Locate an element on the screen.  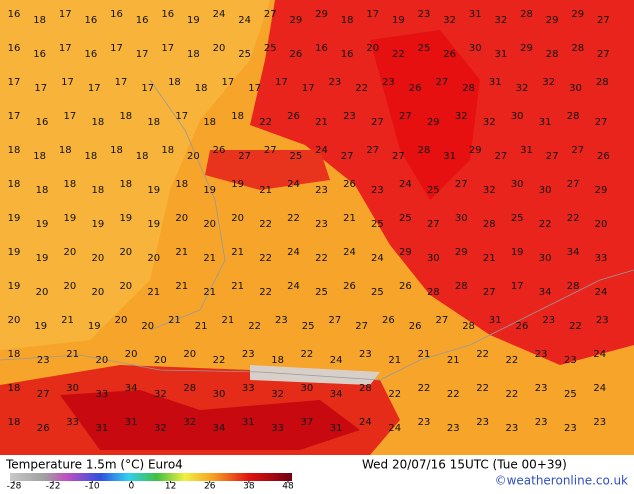
temperature-label: 34 is located at coordinates (336, 394).